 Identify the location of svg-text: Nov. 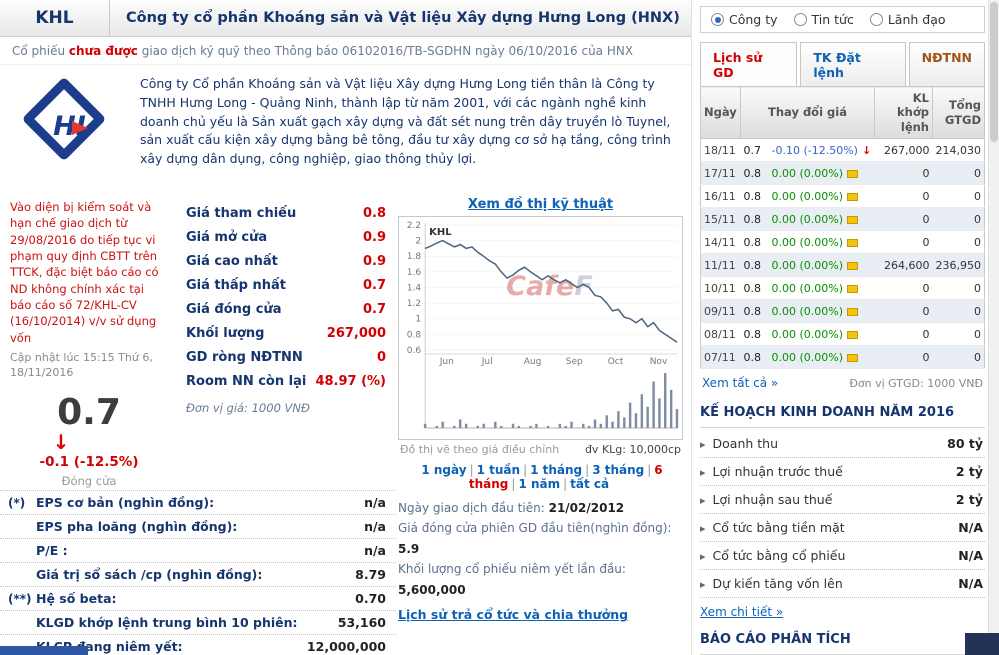
(659, 362).